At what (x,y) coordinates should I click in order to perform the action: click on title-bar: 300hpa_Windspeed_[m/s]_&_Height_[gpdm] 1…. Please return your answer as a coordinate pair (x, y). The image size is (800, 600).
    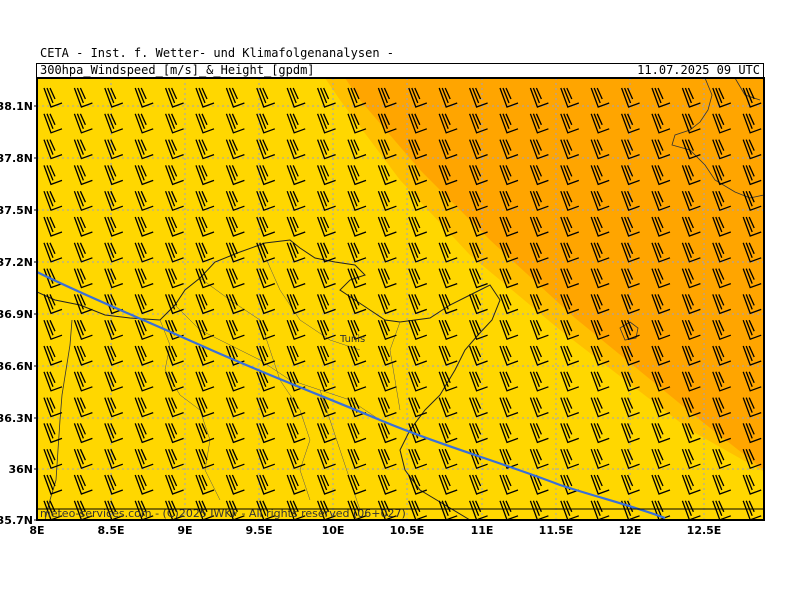
    Looking at the image, I should click on (400, 70).